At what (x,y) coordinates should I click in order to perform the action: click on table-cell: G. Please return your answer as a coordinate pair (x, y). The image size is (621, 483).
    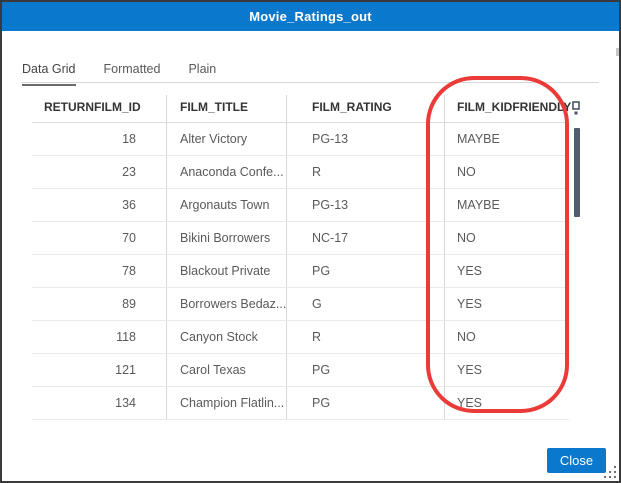
    Looking at the image, I should click on (366, 304).